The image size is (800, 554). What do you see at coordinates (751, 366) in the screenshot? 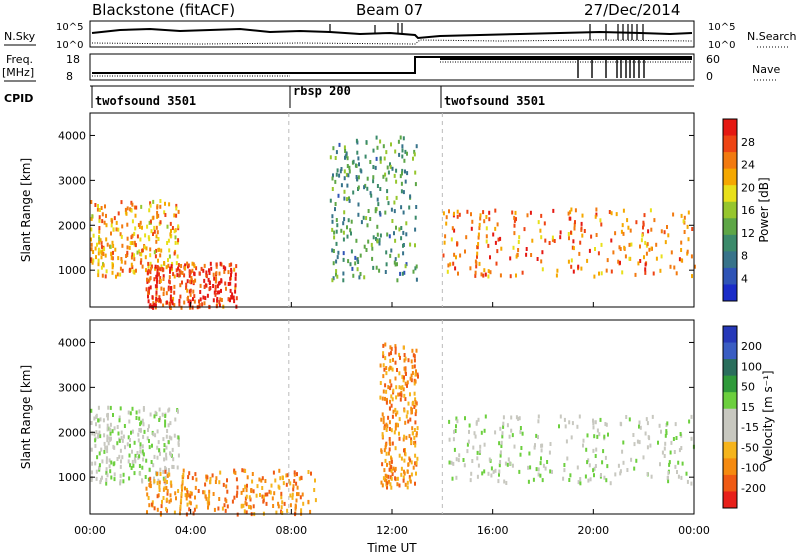
I see `velocity-colorbar-tick-1: 100` at bounding box center [751, 366].